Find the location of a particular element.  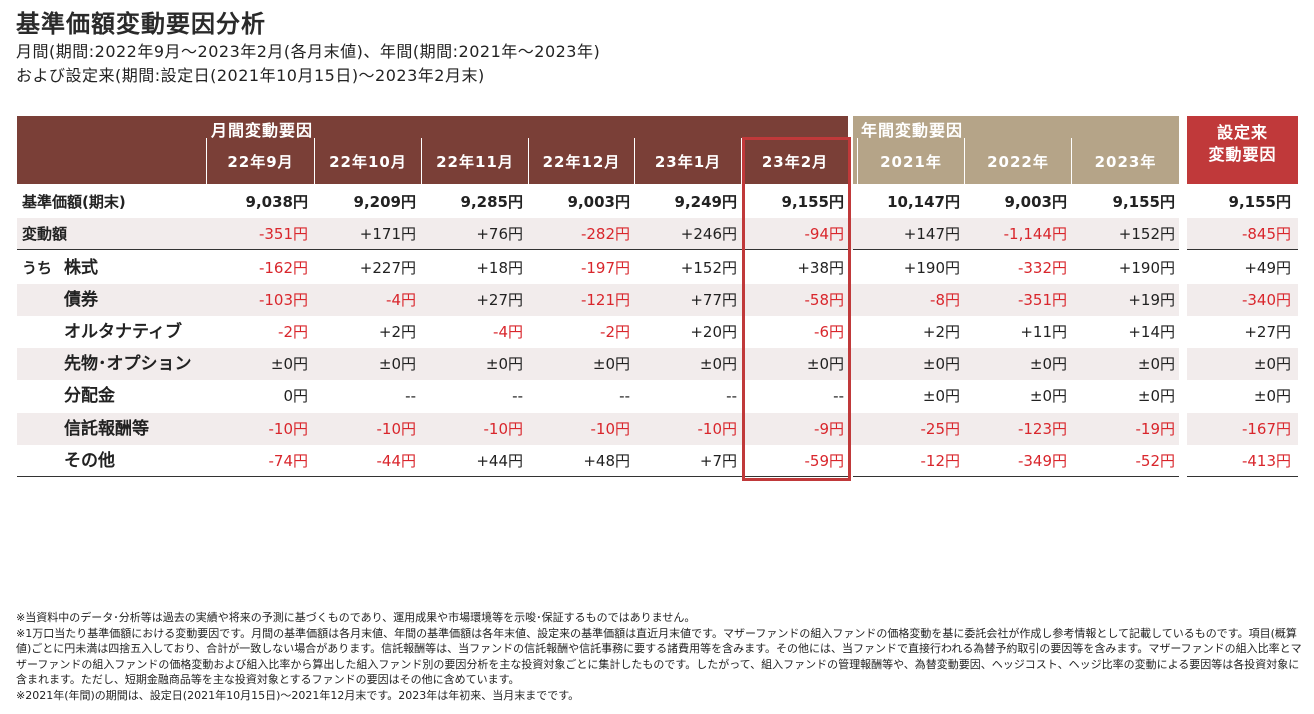

row-prefix: うち is located at coordinates (37, 268).